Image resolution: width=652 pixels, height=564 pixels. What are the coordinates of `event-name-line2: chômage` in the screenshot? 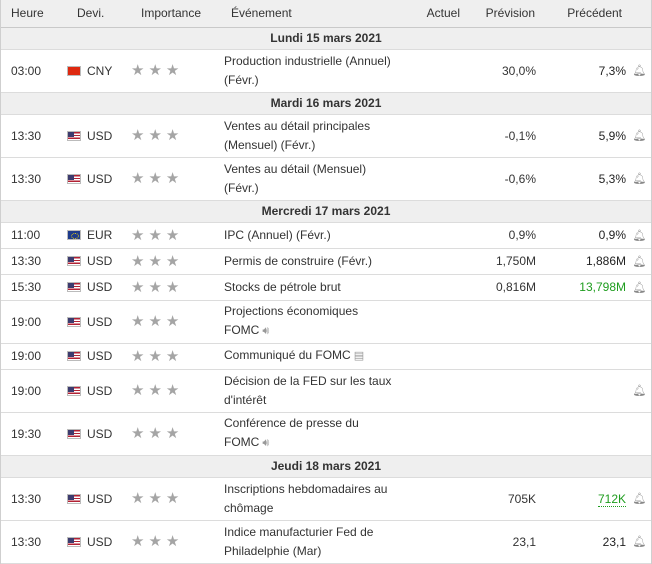 It's located at (249, 507).